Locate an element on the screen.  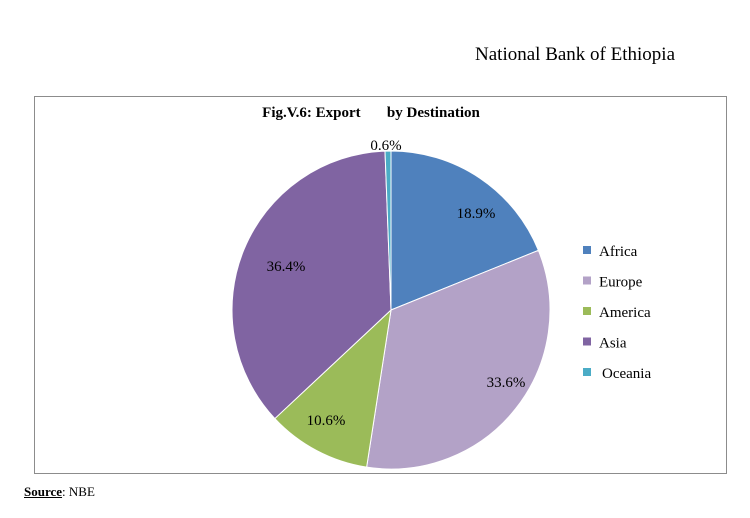
legend-label-asia: Asia is located at coordinates (613, 344).